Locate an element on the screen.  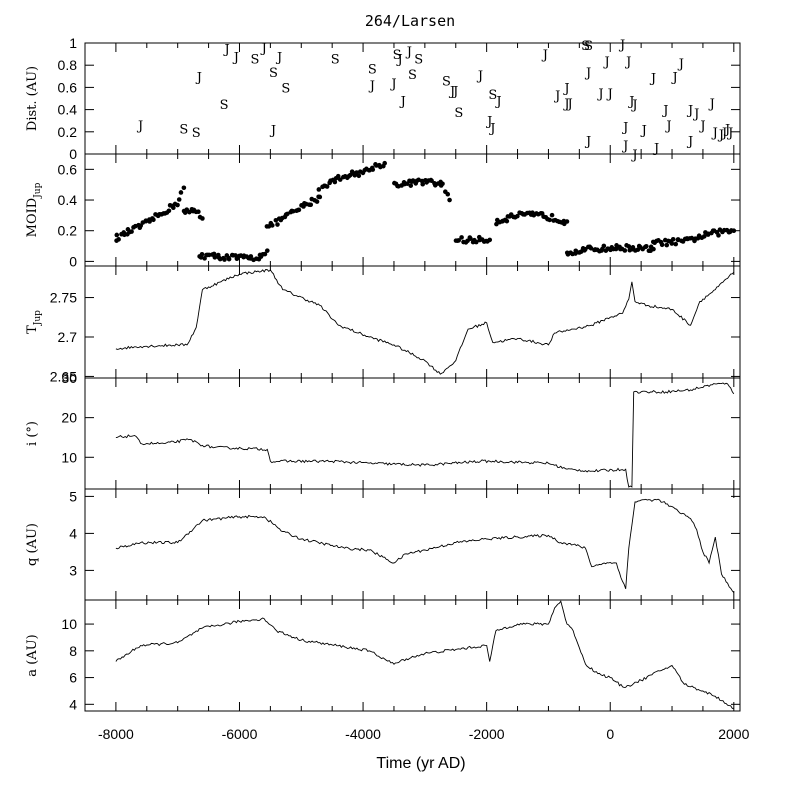
y-tick-label: 30 is located at coordinates (69, 378).